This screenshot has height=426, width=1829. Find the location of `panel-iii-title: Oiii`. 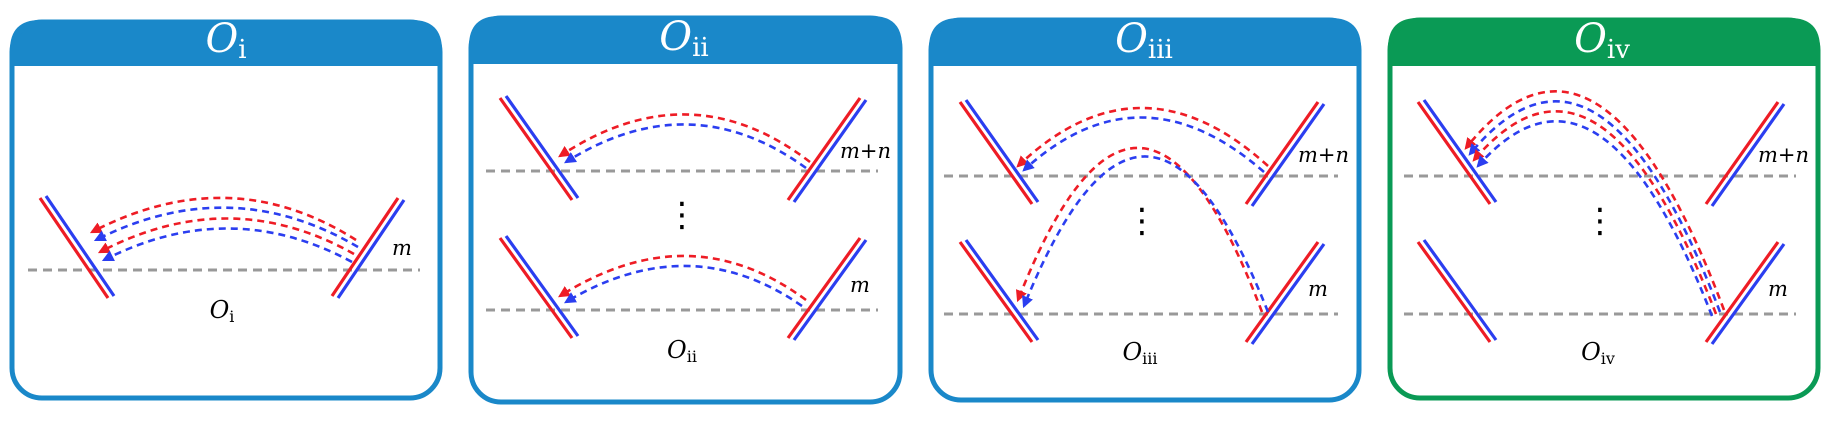

panel-iii-title: Oiii is located at coordinates (1144, 40).